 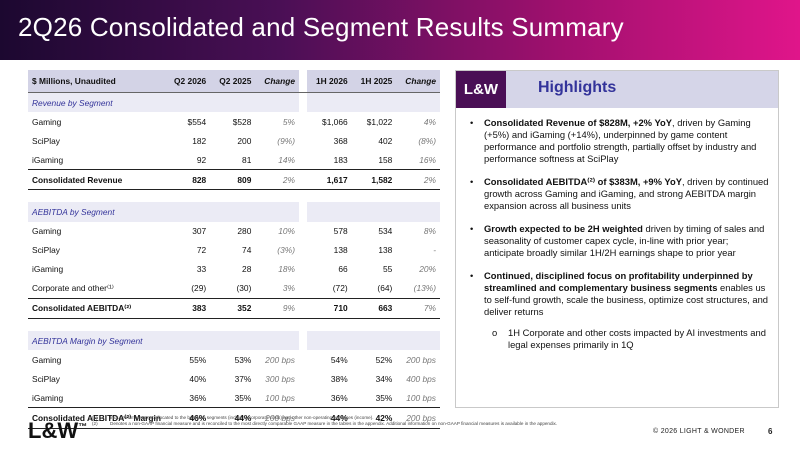 What do you see at coordinates (286, 140) in the screenshot?
I see `q-change-value: (9%)` at bounding box center [286, 140].